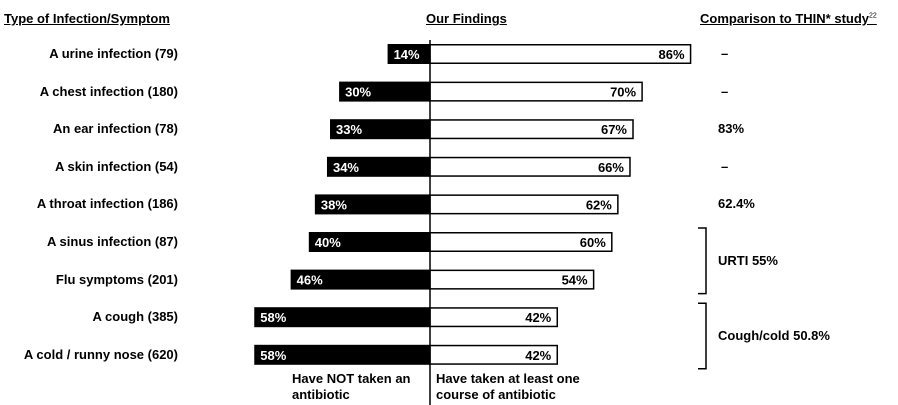  I want to click on comparison-value: 62.4%, so click(736, 204).